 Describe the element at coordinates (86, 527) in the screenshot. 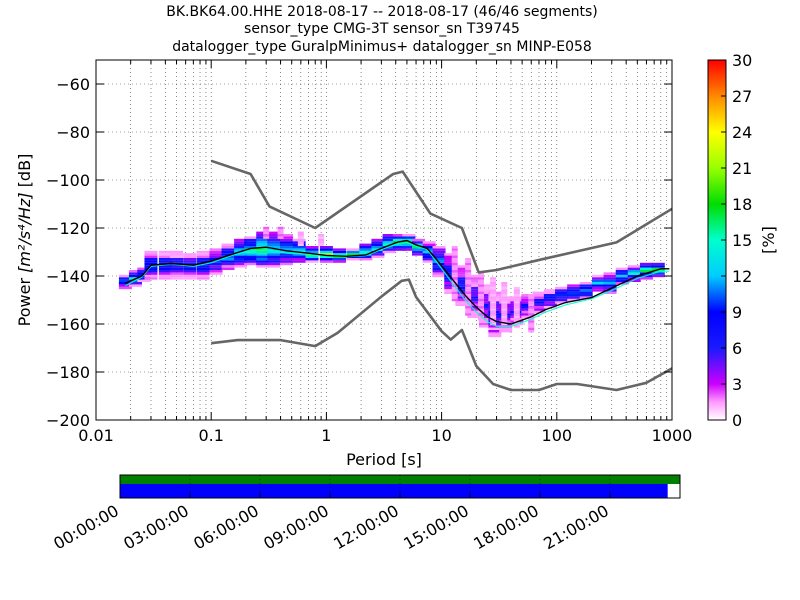

I see `timeline-label: 00:00:00` at that location.